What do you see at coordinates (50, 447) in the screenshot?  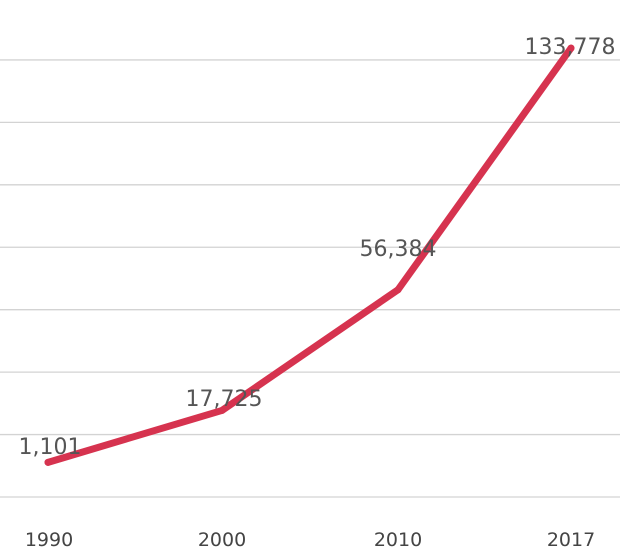 I see `data-label: 1,101` at bounding box center [50, 447].